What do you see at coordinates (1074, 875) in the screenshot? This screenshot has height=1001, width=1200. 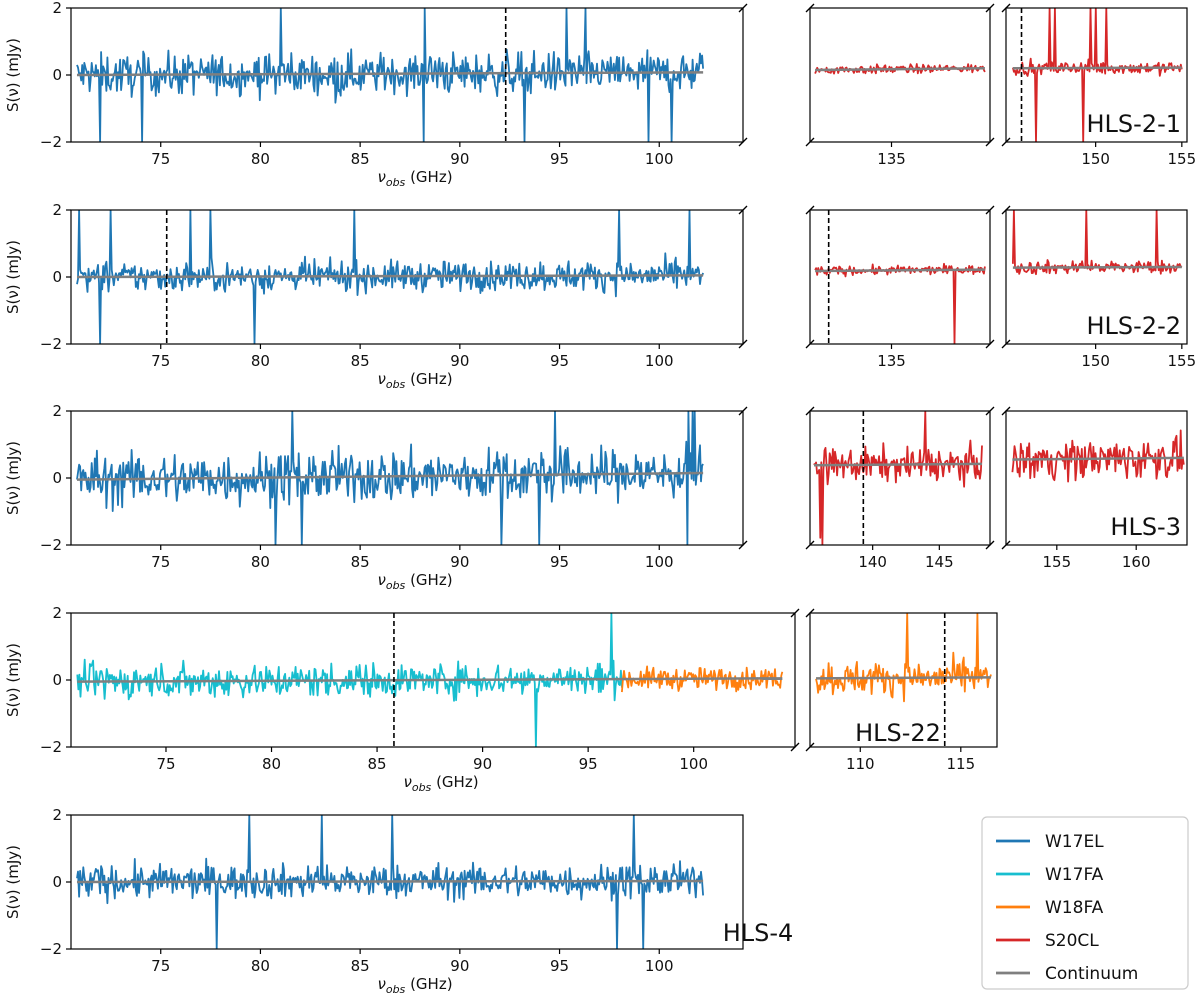 I see `legend-label-w17fa: W17FA` at bounding box center [1074, 875].